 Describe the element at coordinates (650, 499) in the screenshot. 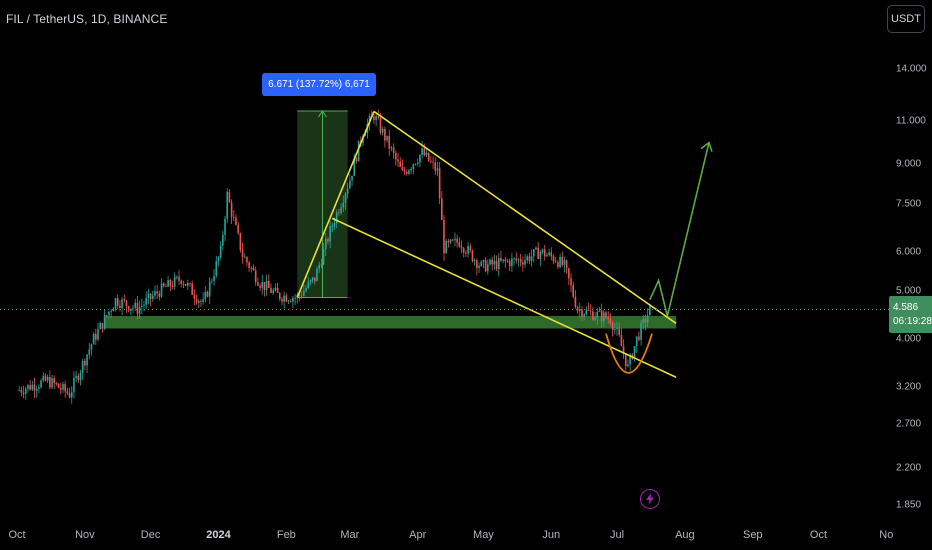

I see `lightning-icon` at that location.